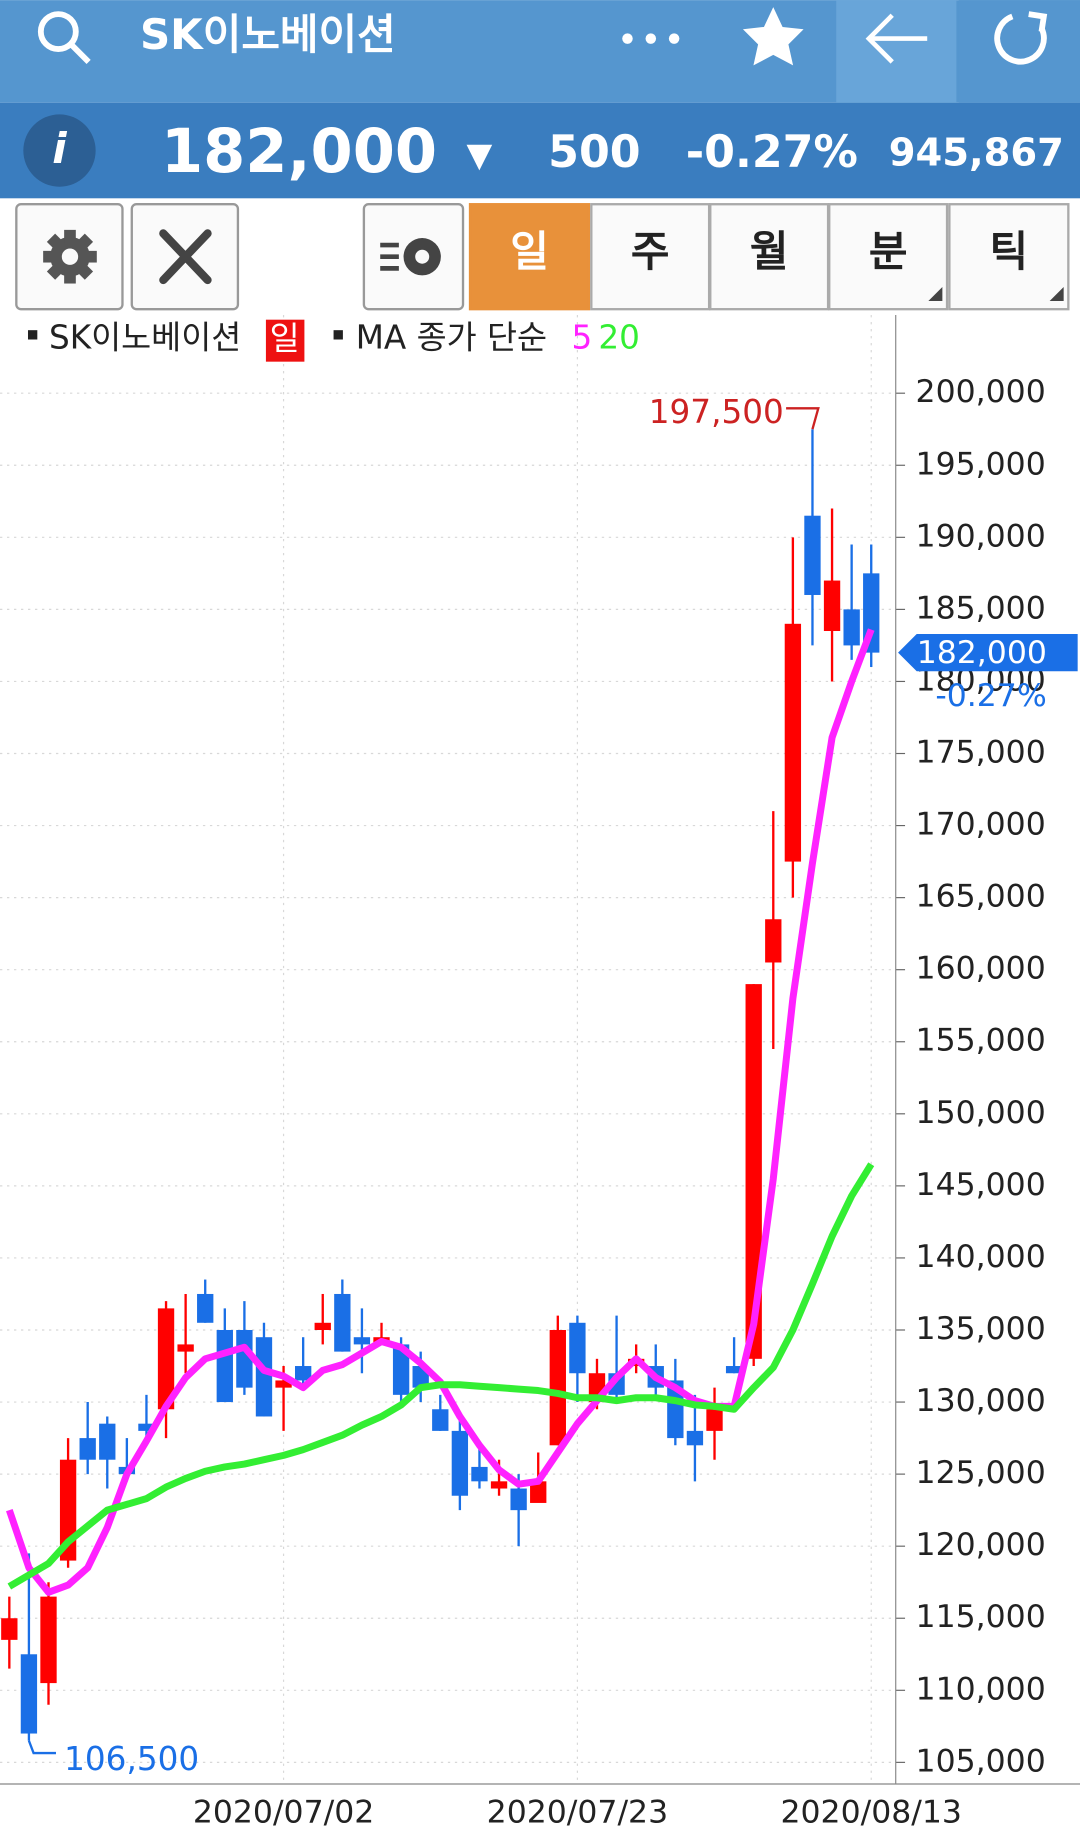 This screenshot has width=1080, height=1829. I want to click on max-label: 197,500, so click(716, 412).